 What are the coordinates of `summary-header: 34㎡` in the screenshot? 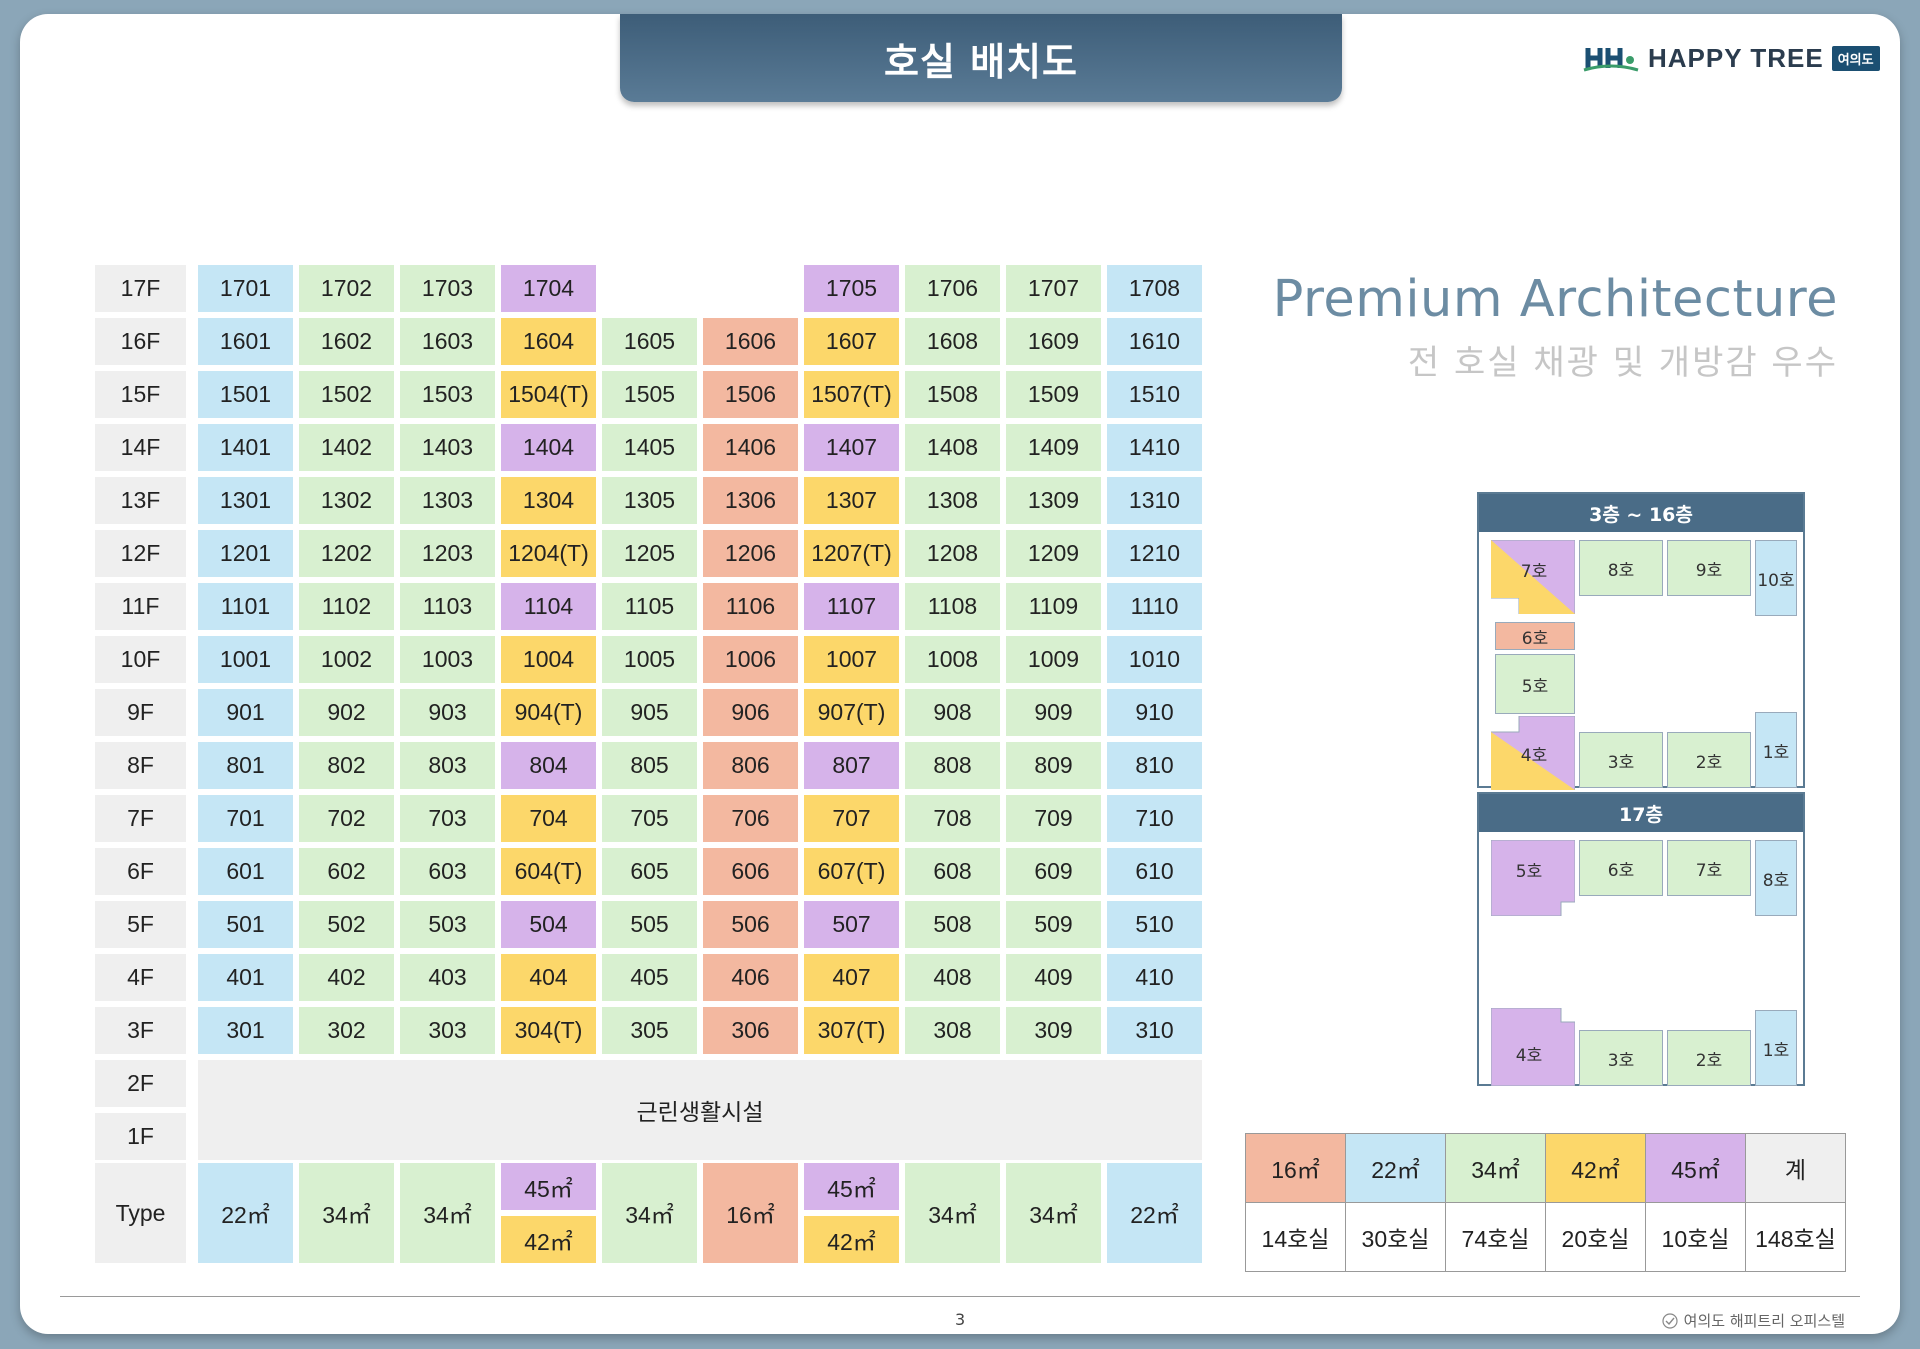 It's located at (1495, 1168).